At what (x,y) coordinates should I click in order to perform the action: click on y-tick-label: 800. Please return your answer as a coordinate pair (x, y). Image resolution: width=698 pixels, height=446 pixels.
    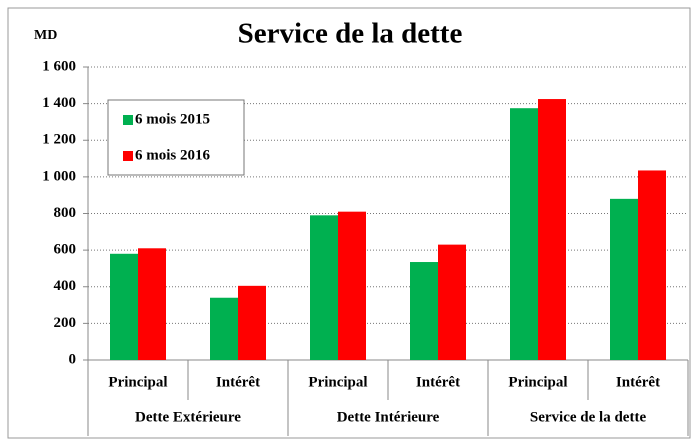
    Looking at the image, I should click on (65, 213).